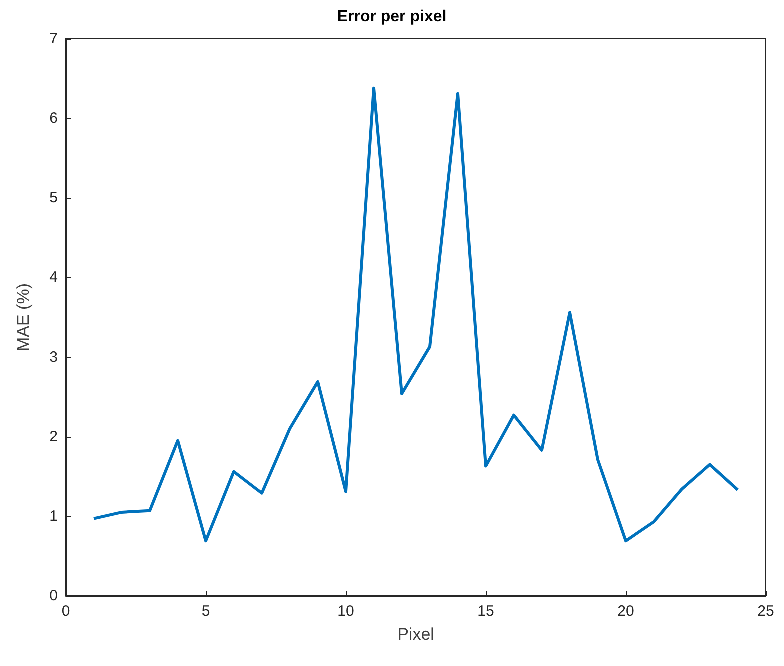 The image size is (784, 666). Describe the element at coordinates (206, 611) in the screenshot. I see `x-tick-label: 5` at that location.